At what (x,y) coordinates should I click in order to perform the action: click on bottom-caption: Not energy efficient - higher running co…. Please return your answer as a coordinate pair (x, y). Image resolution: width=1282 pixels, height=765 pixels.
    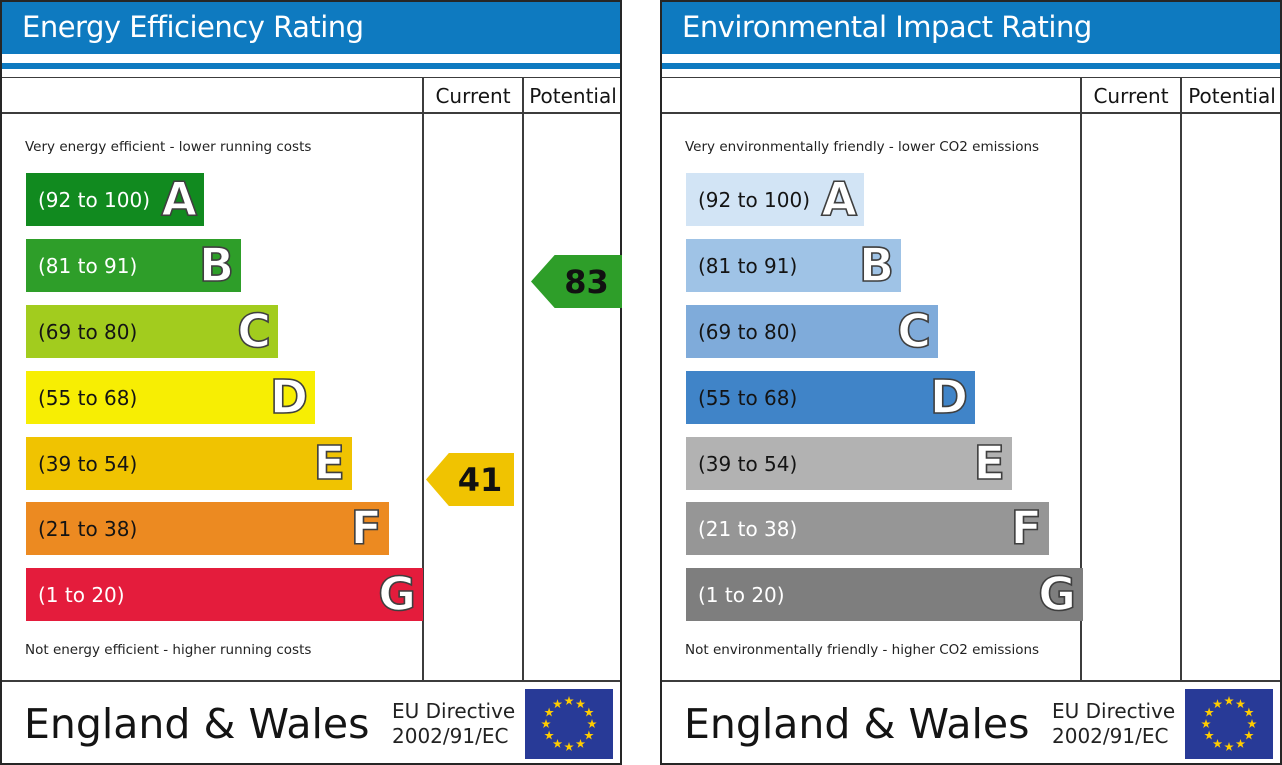
    Looking at the image, I should click on (168, 650).